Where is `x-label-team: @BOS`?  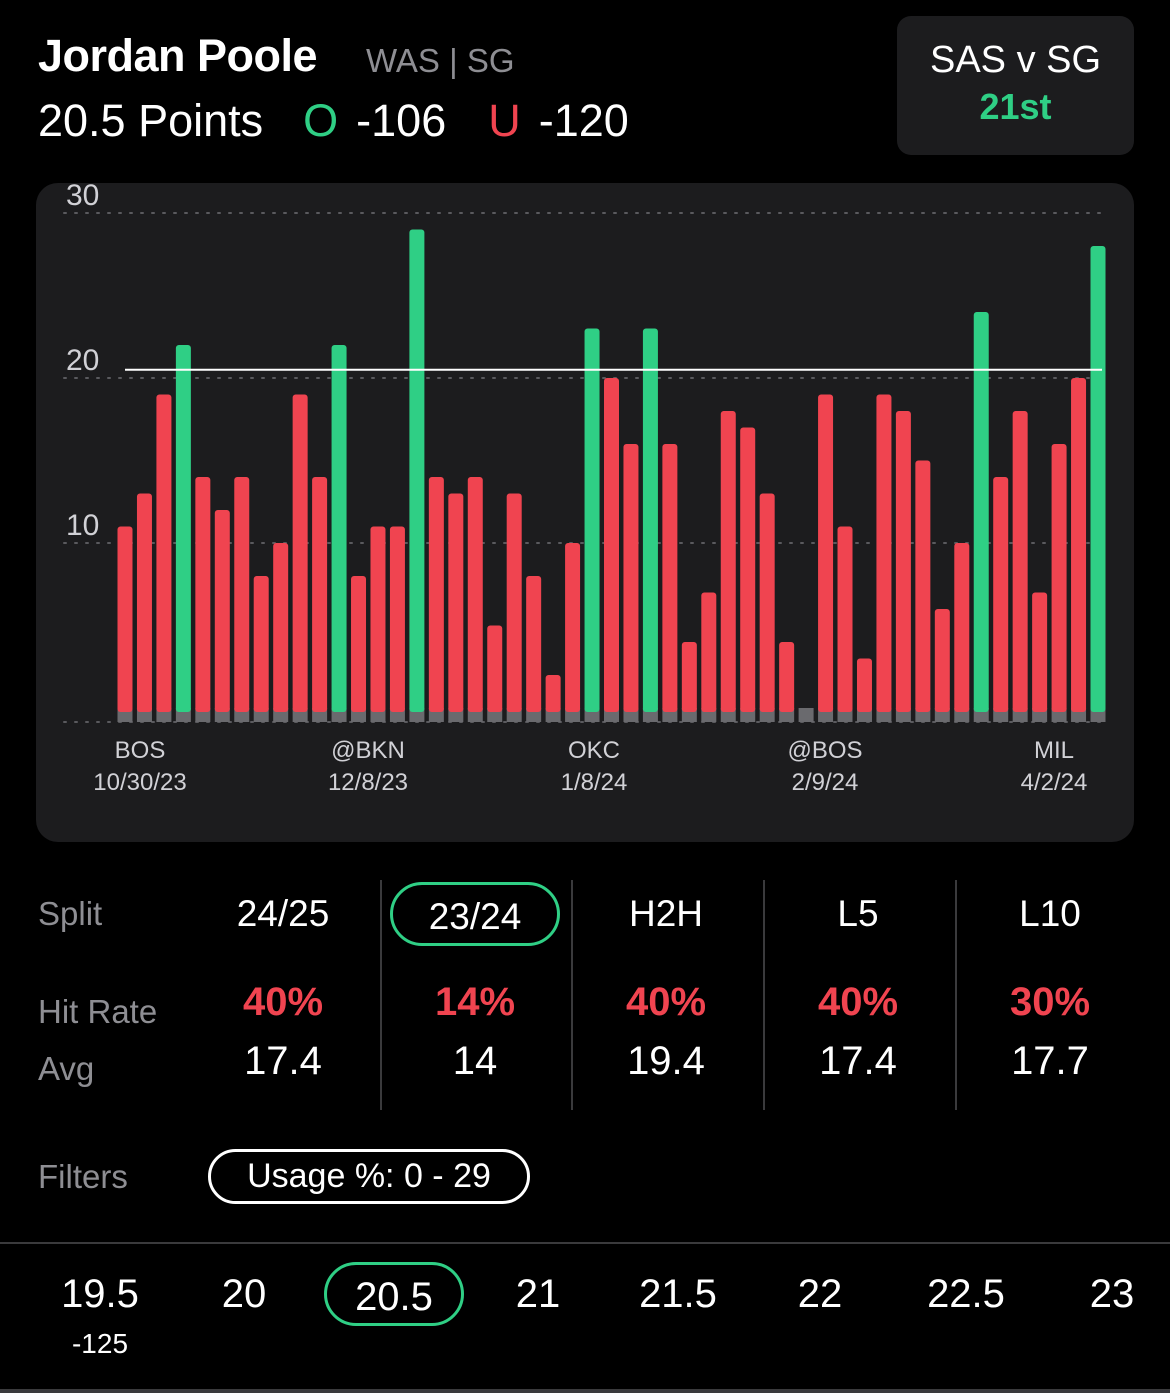 x-label-team: @BOS is located at coordinates (824, 750).